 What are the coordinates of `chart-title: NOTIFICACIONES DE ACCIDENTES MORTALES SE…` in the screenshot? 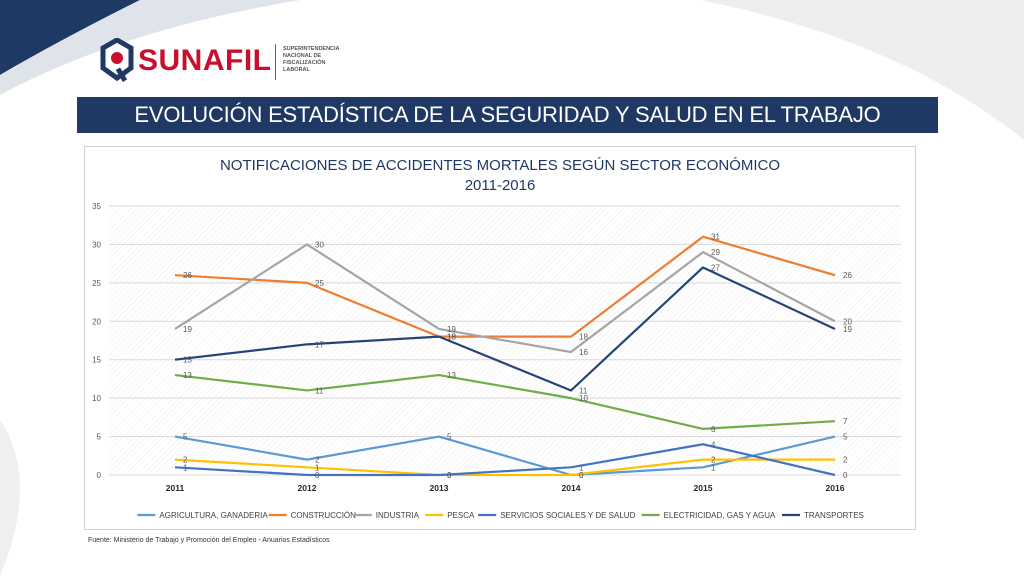 It's located at (500, 165).